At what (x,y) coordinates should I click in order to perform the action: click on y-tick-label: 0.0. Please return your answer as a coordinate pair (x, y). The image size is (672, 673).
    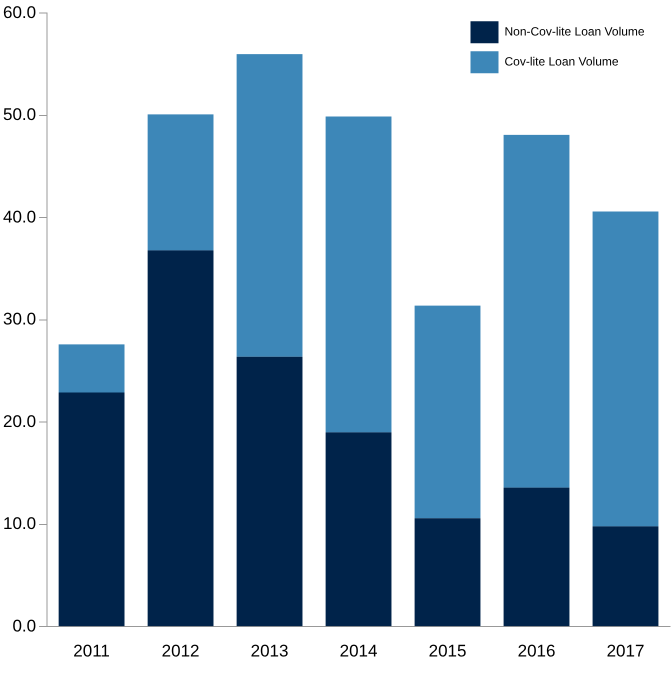
    Looking at the image, I should click on (24, 626).